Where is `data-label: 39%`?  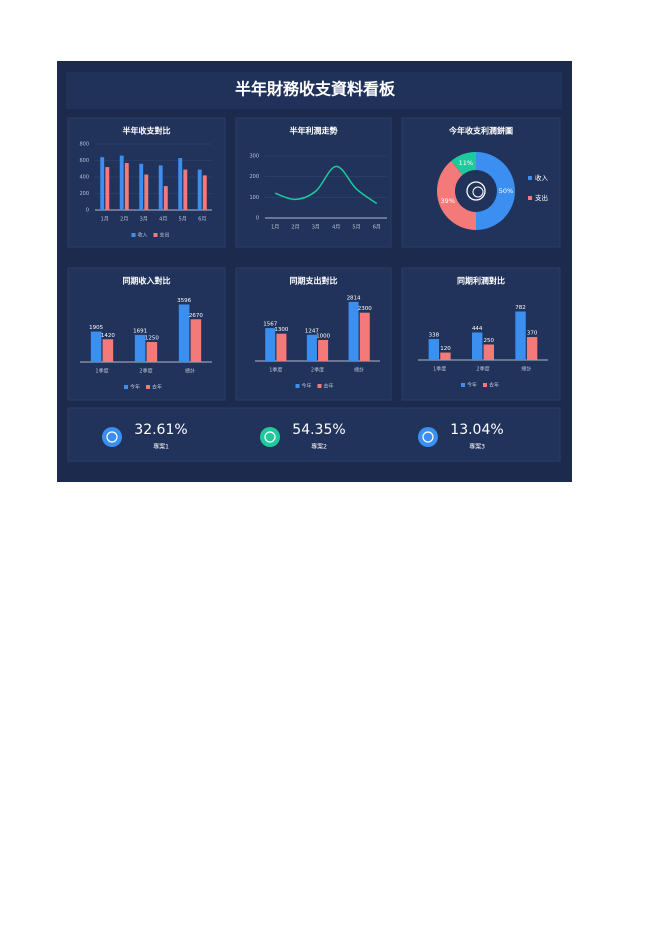
data-label: 39% is located at coordinates (448, 201).